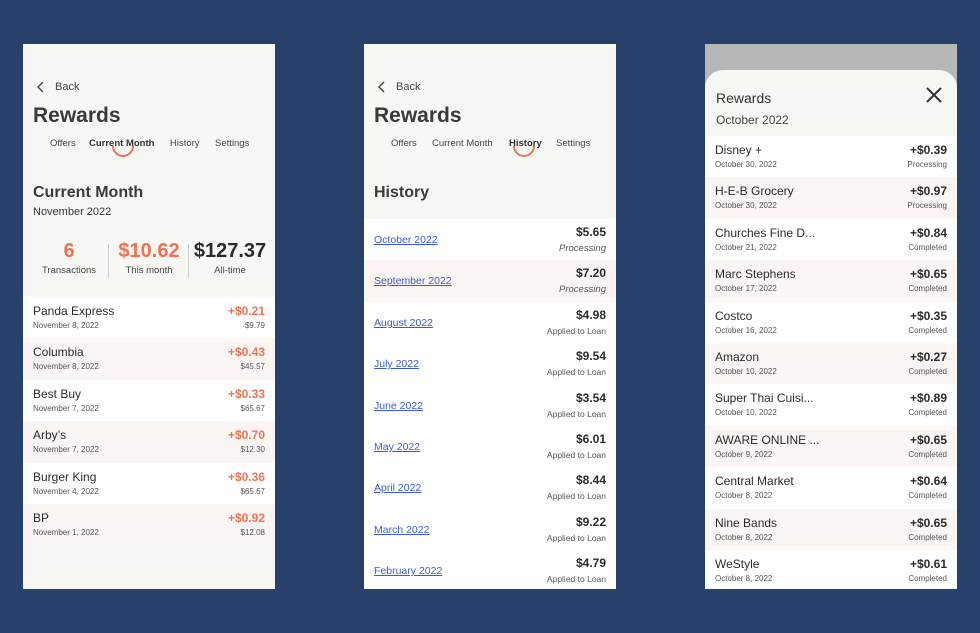 This screenshot has height=633, width=980. I want to click on merchant-name: BP, so click(41, 517).